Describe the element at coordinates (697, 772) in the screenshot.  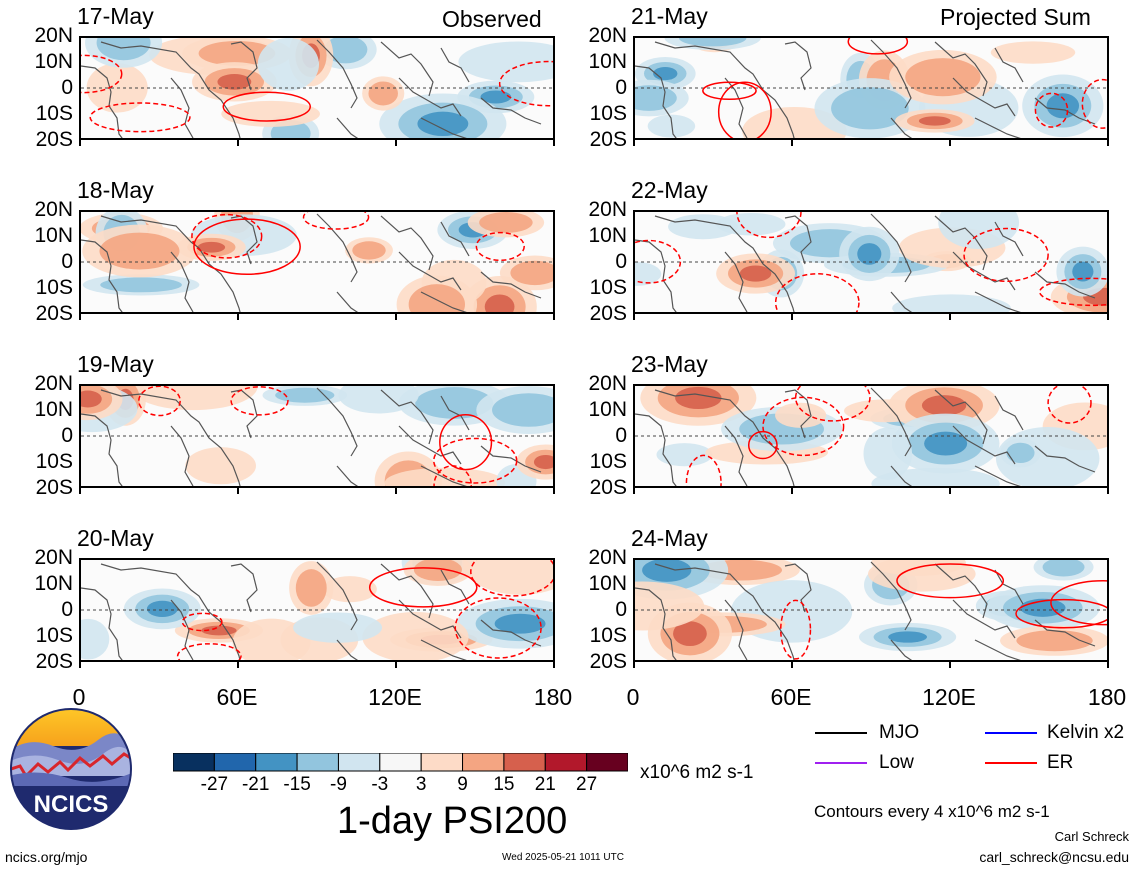
I see `colorbar-units: x10^6 m2 s-1` at that location.